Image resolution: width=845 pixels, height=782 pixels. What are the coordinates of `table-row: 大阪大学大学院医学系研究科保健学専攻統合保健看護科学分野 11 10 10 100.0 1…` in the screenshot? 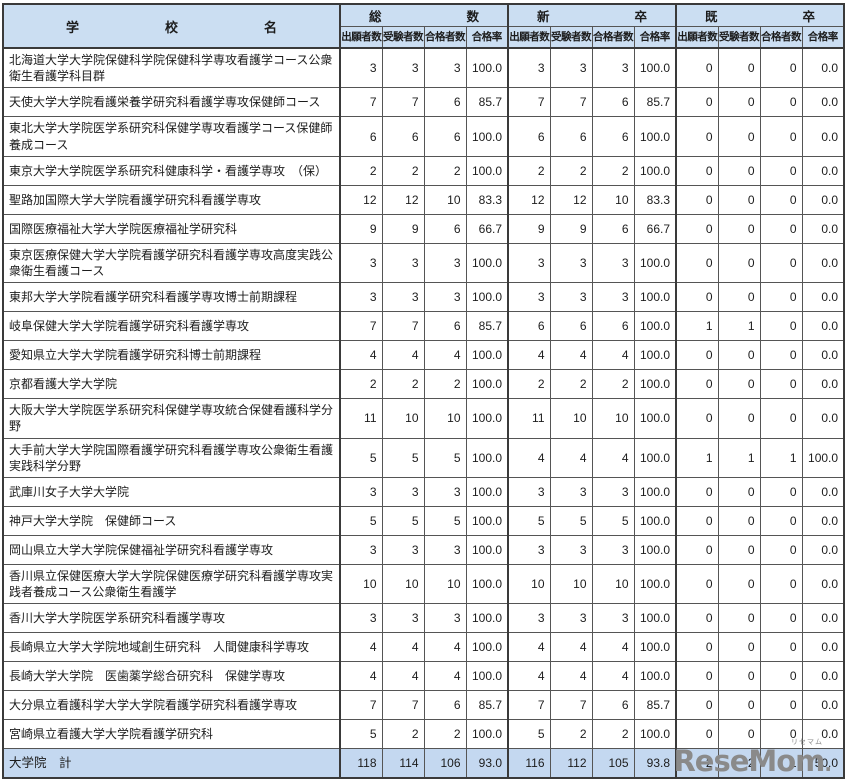 It's located at (423, 418).